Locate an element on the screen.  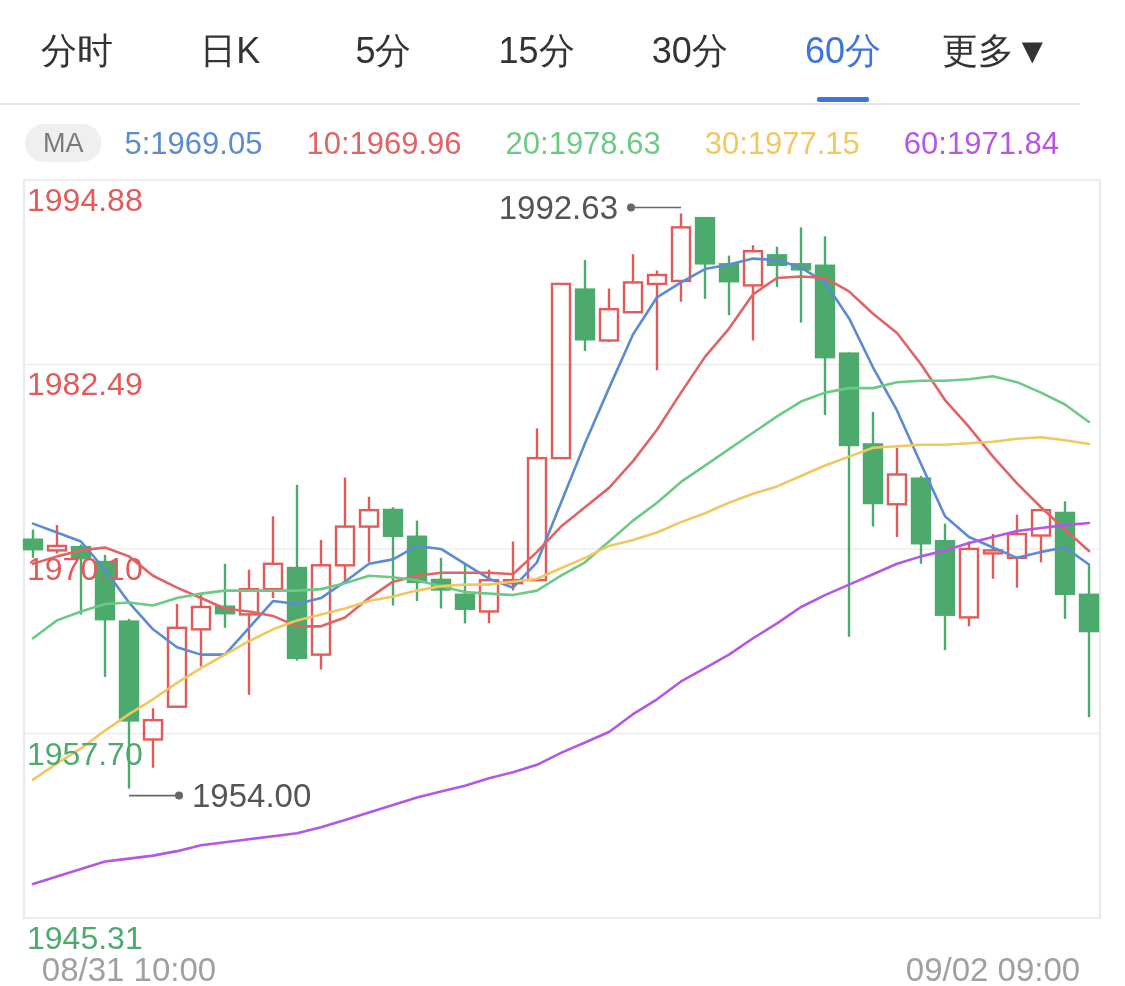
text: 日K is located at coordinates (230, 50).